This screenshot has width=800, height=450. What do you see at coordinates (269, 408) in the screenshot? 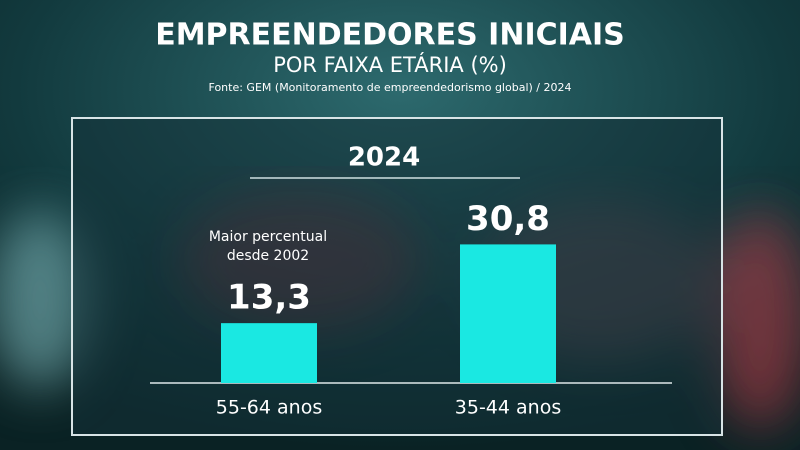
I see `x-tick-label: 55-64 anos` at bounding box center [269, 408].